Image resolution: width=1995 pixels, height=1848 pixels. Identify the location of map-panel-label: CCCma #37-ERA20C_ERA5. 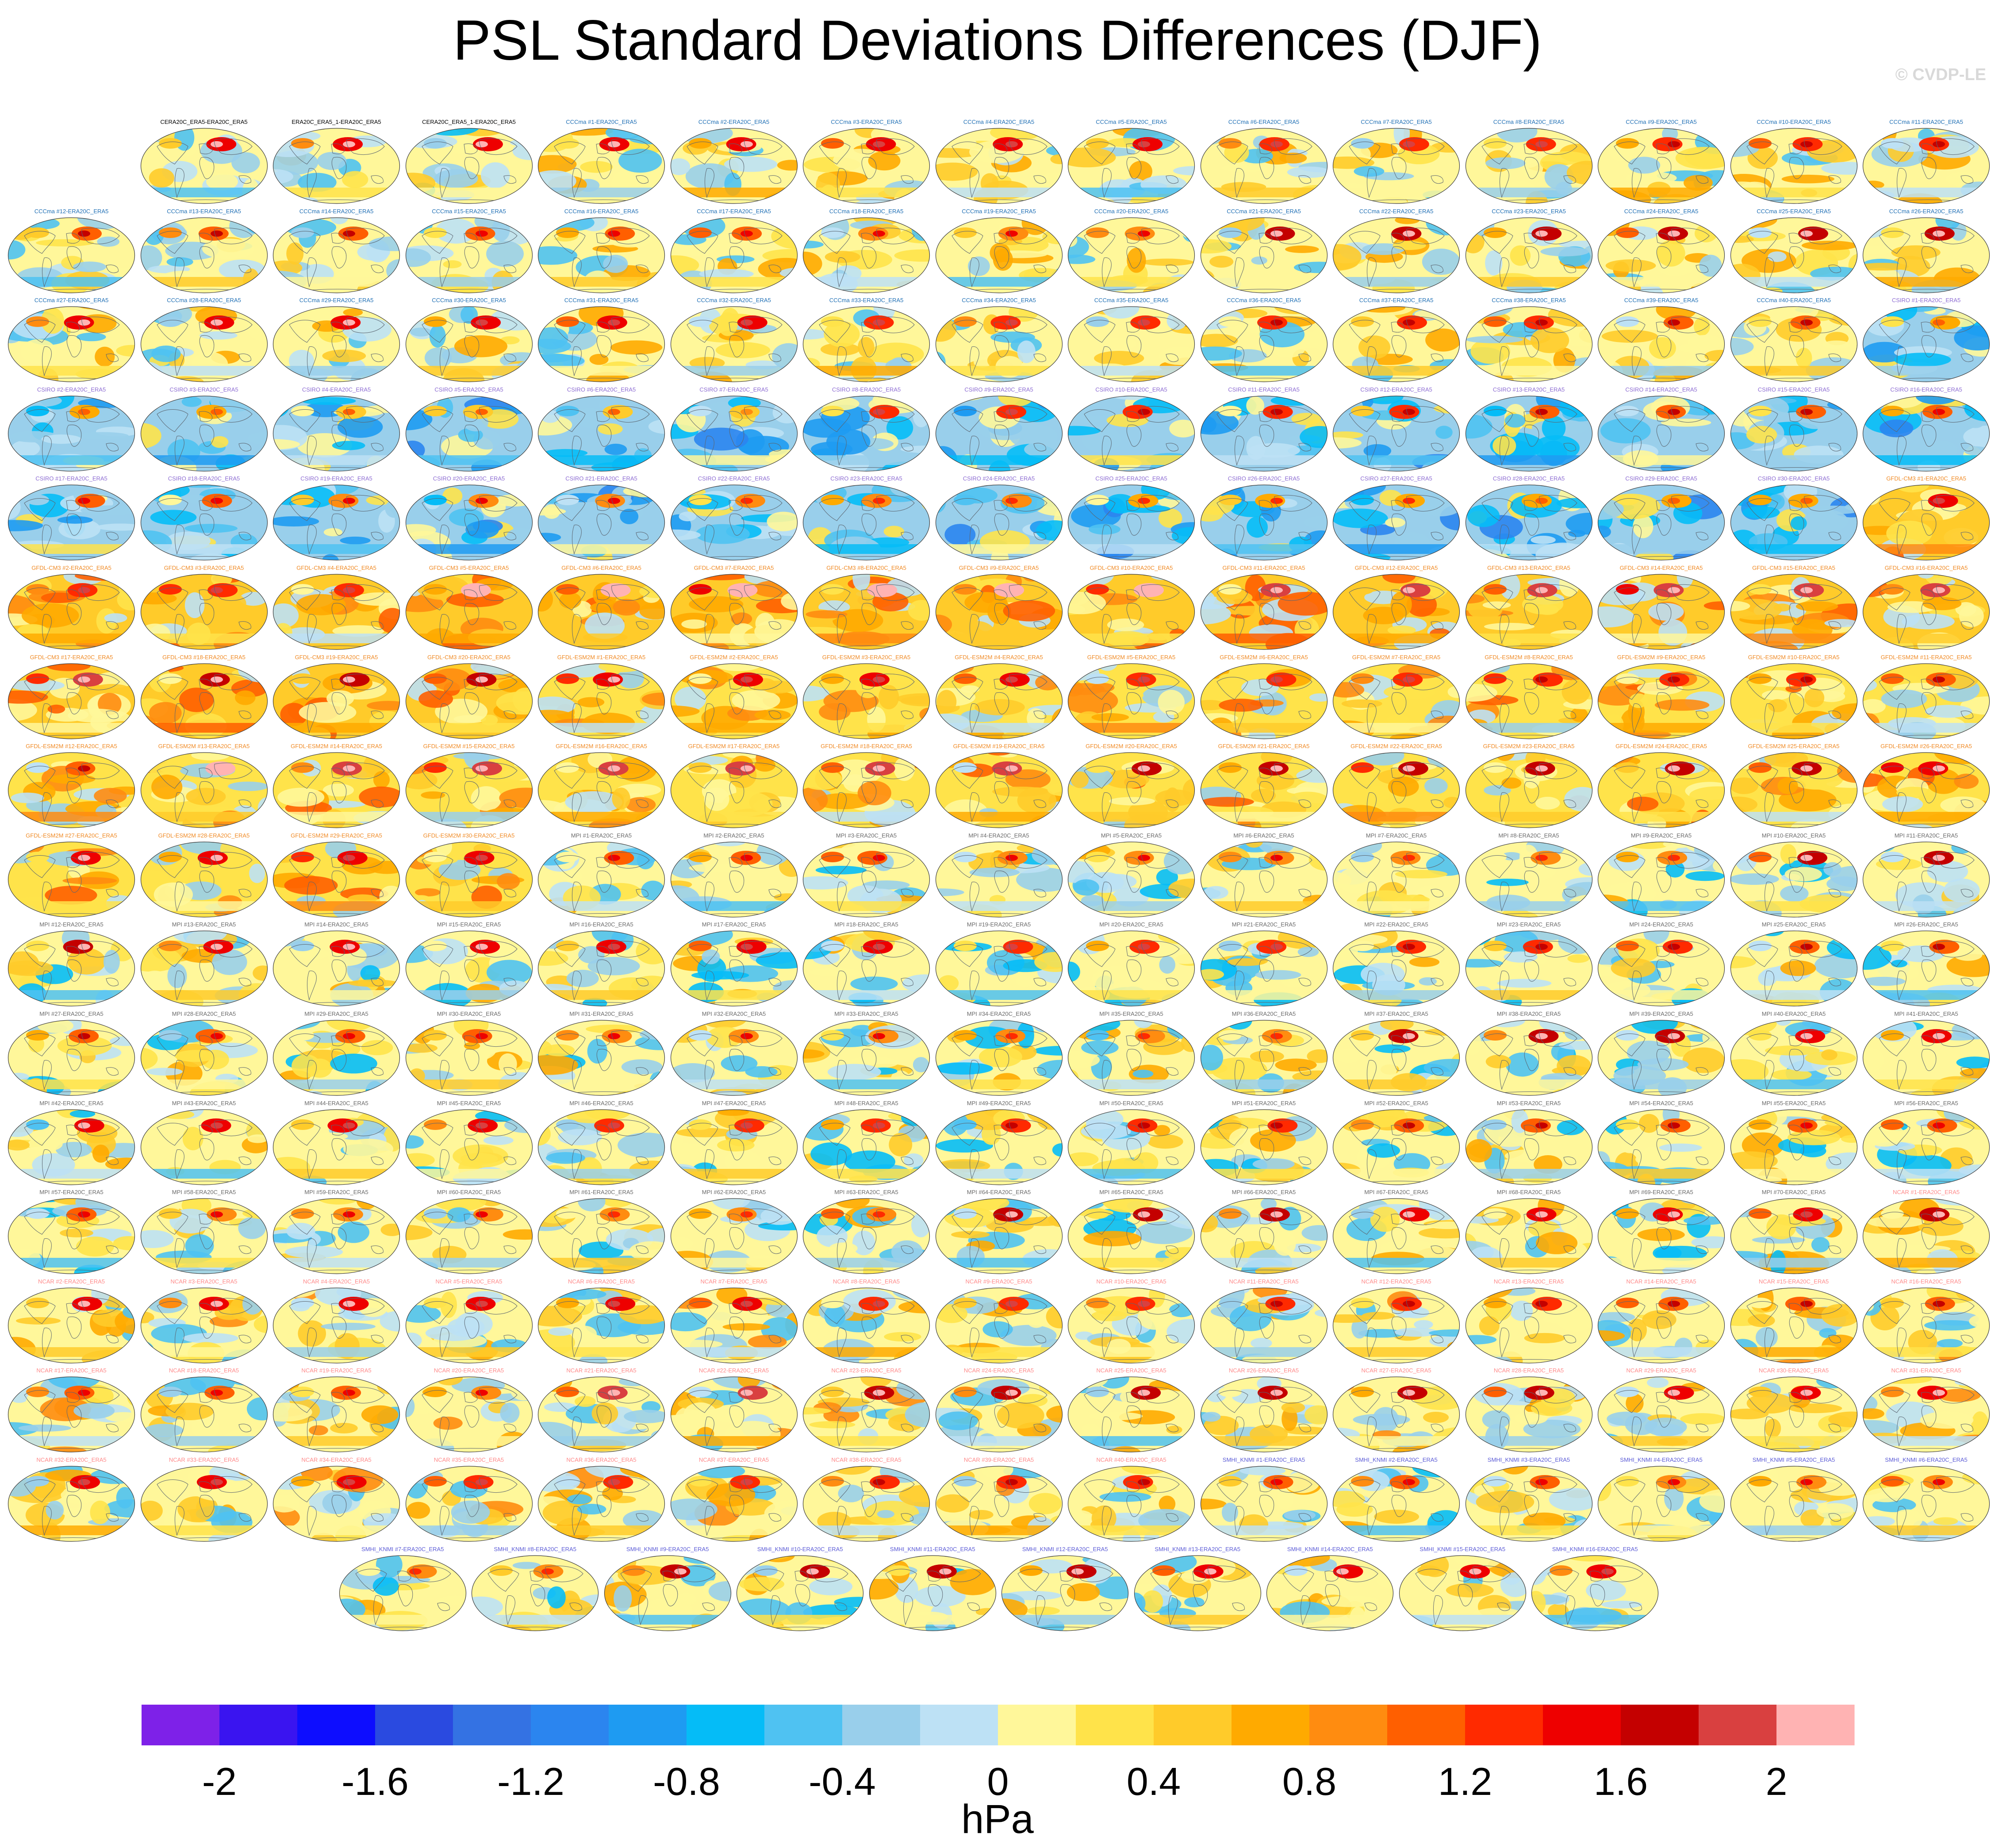
(1396, 300).